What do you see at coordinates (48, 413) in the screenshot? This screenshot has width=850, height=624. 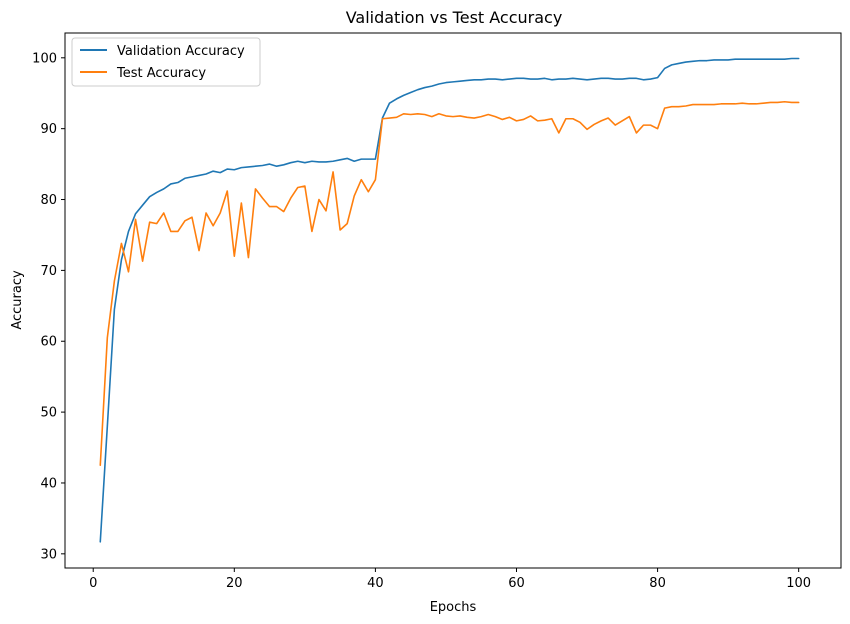 I see `y-tick-label: 50` at bounding box center [48, 413].